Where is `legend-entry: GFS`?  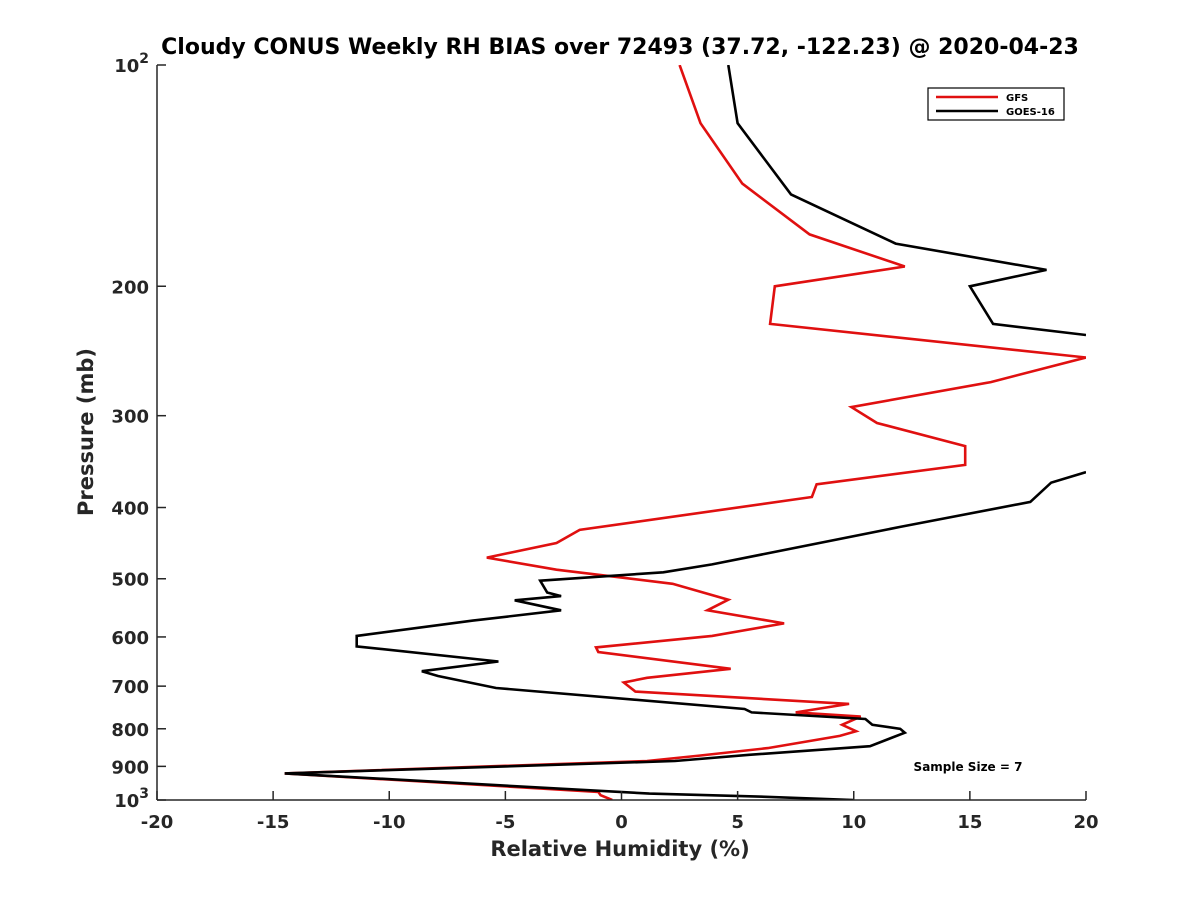 legend-entry: GFS is located at coordinates (1017, 98).